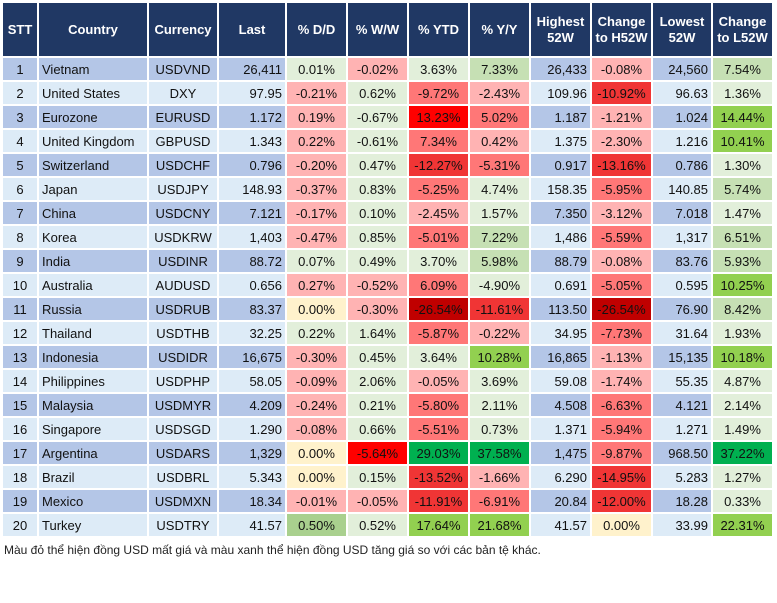 The height and width of the screenshot is (603, 777). I want to click on cell-highest-52w: 1.375, so click(560, 141).